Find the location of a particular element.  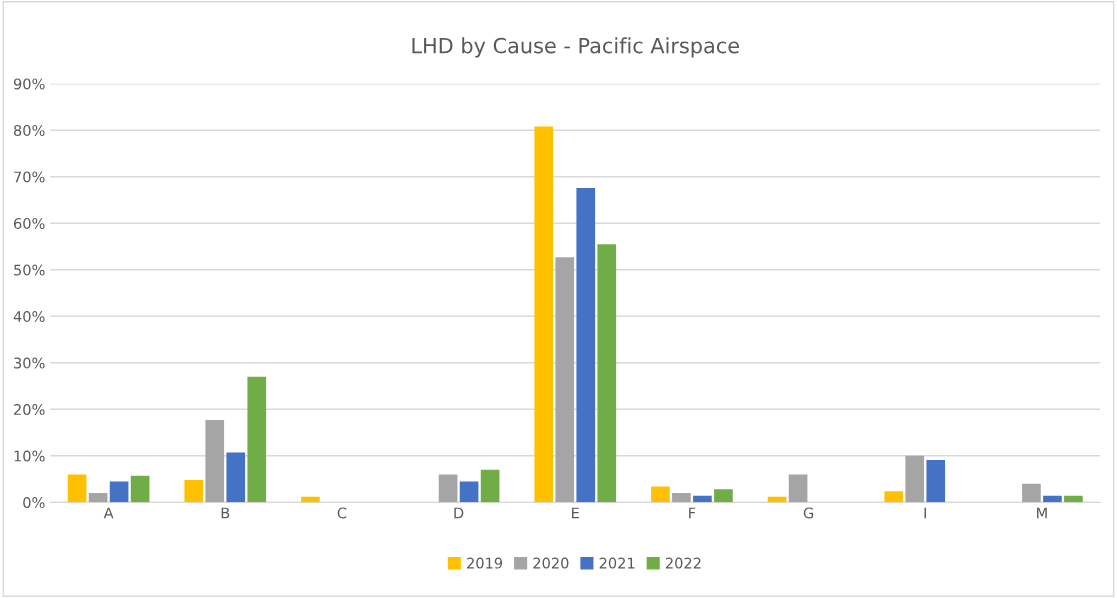

y-tick-label: 50% is located at coordinates (29, 270).